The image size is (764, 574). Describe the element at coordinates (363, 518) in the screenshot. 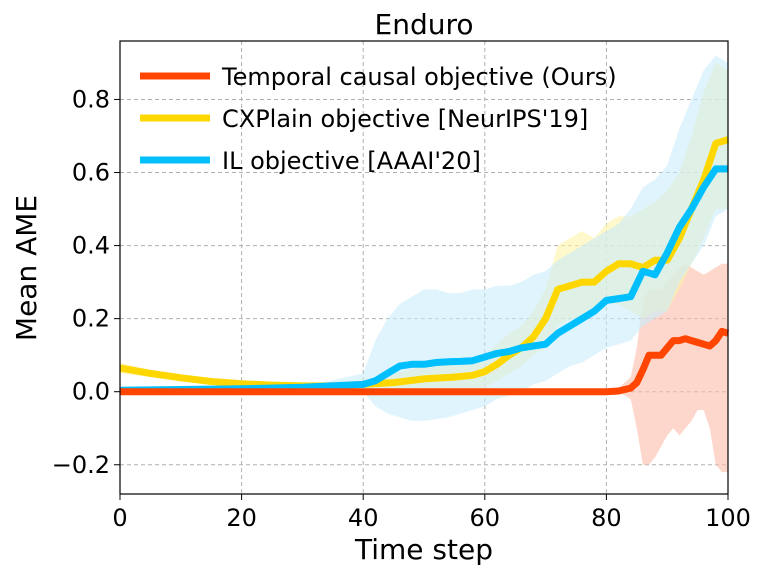

I see `x-tick-label: 40` at that location.